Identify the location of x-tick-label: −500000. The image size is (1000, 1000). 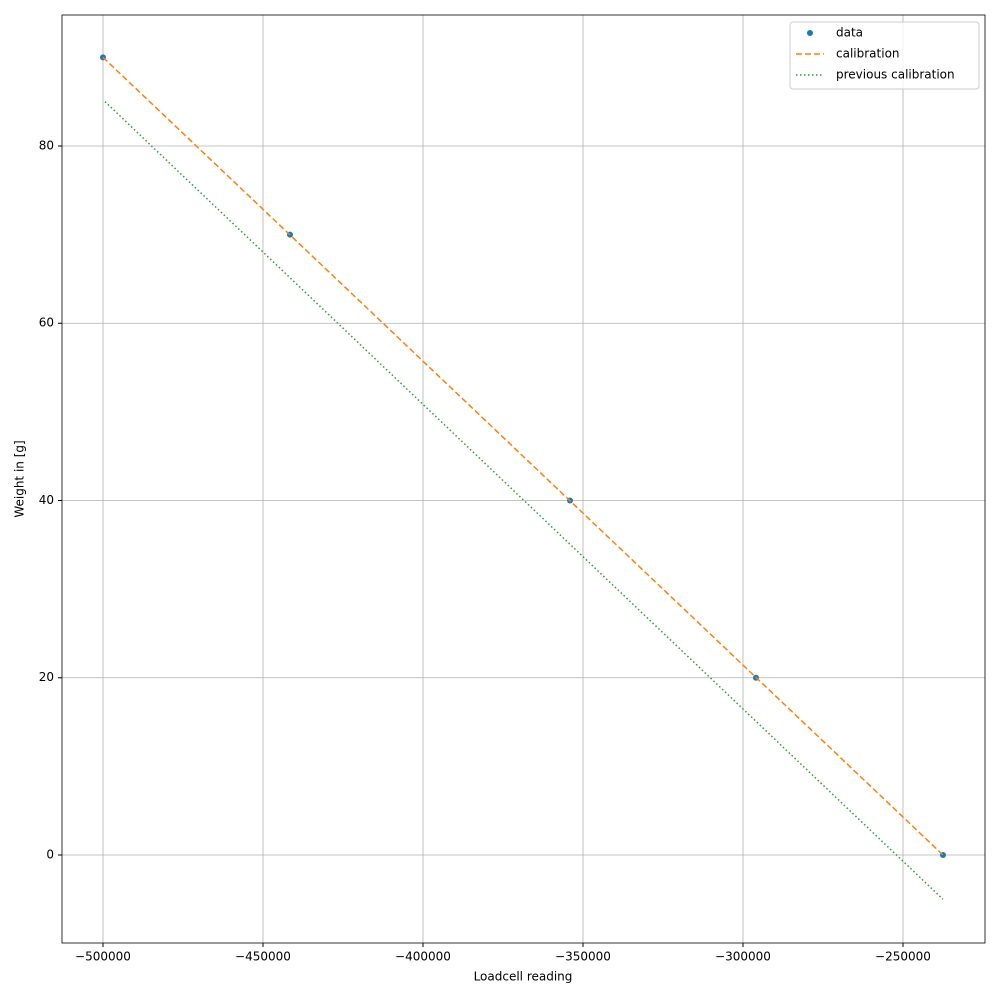
(103, 957).